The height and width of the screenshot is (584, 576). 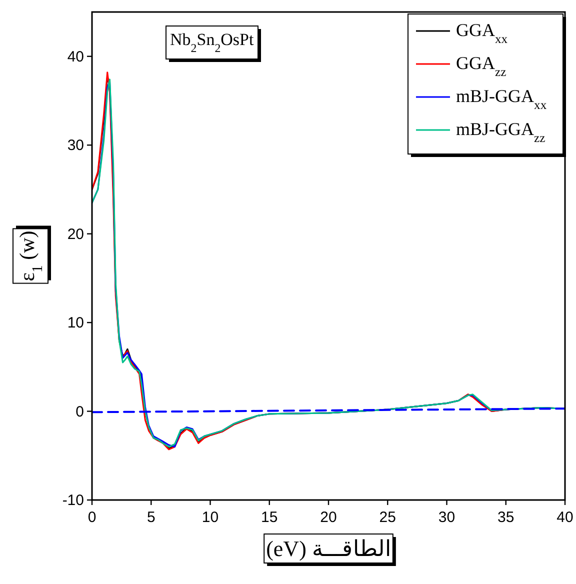 What do you see at coordinates (75, 57) in the screenshot?
I see `y-tick-label: 40` at bounding box center [75, 57].